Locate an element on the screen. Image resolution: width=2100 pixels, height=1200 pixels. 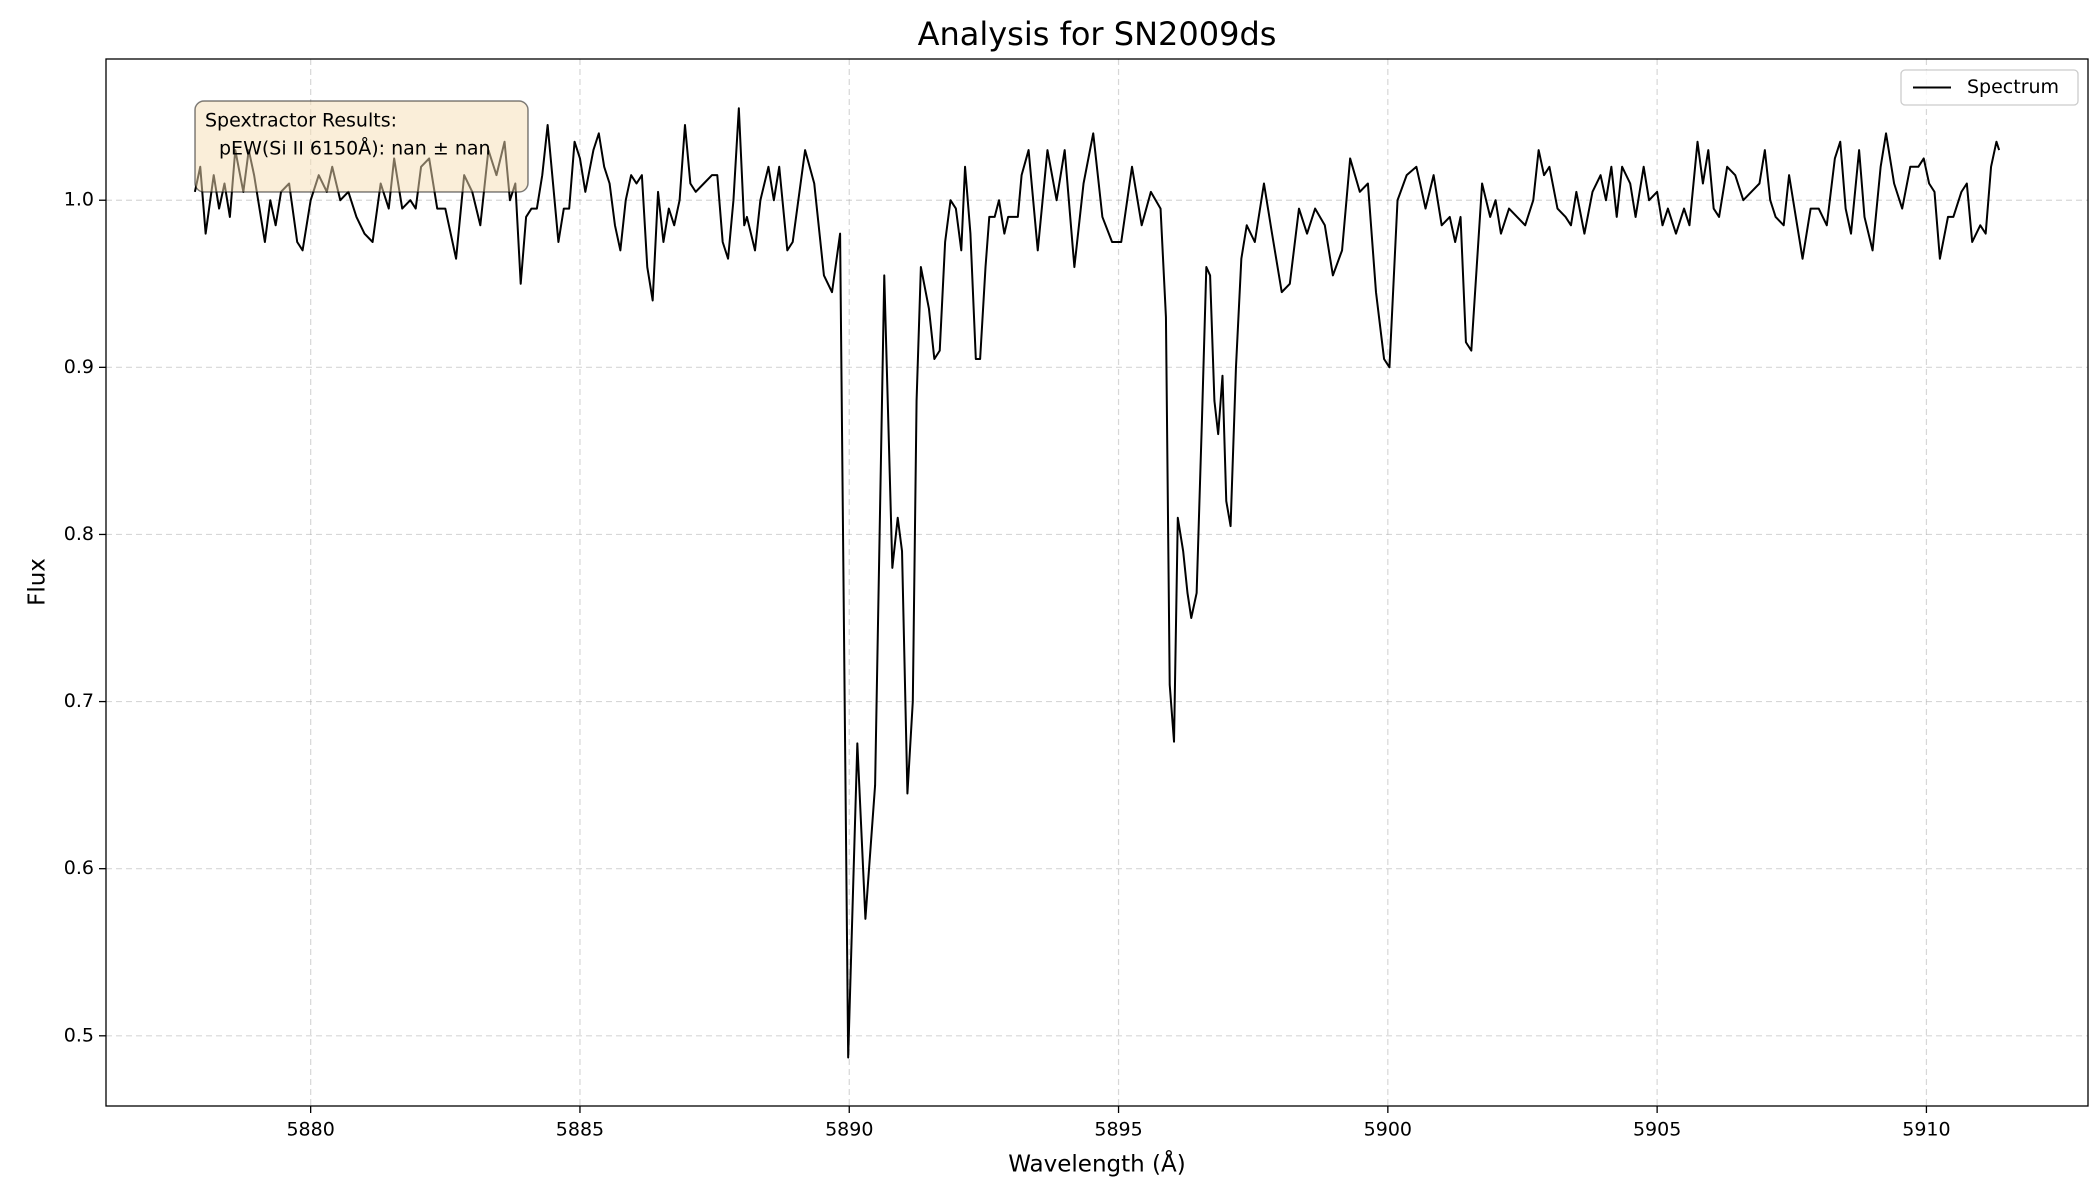
legend-label: Spectrum is located at coordinates (2013, 87).